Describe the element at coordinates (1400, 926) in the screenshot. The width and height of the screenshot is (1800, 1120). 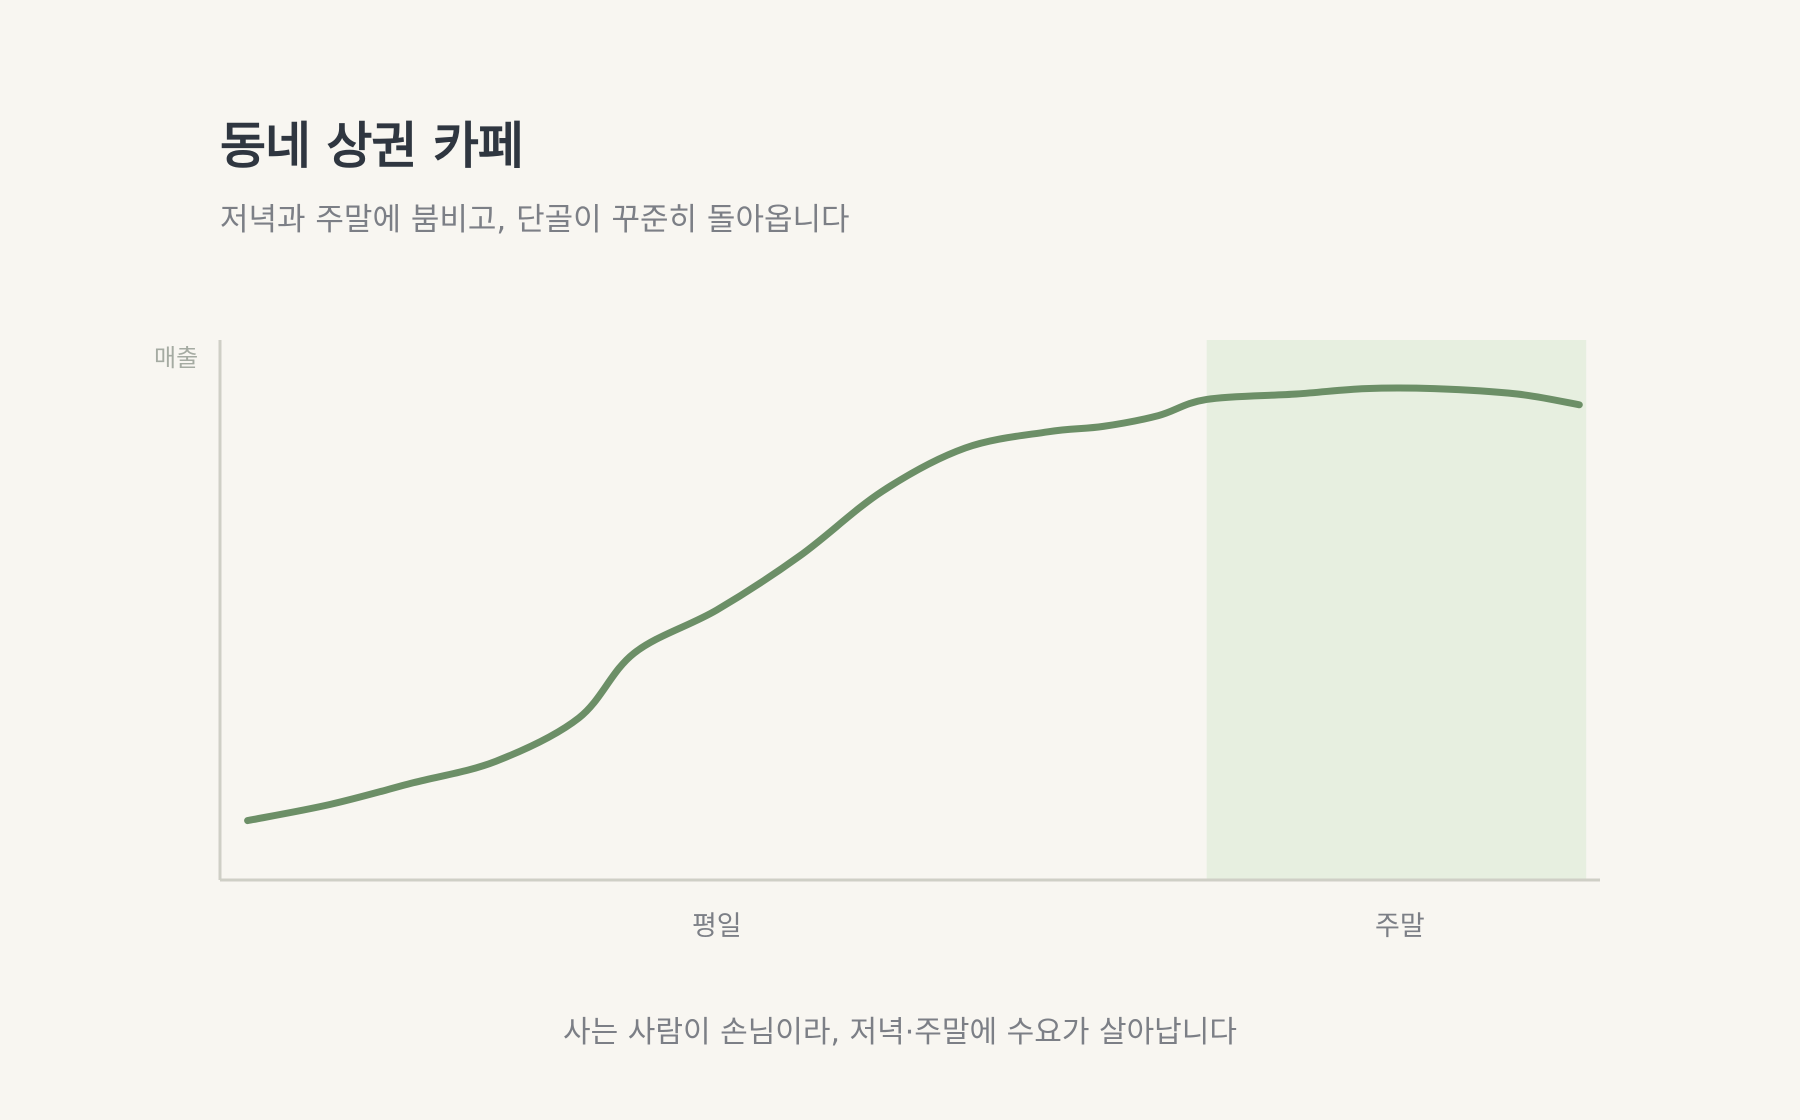
I see `x-tick-label-1: 주말` at that location.